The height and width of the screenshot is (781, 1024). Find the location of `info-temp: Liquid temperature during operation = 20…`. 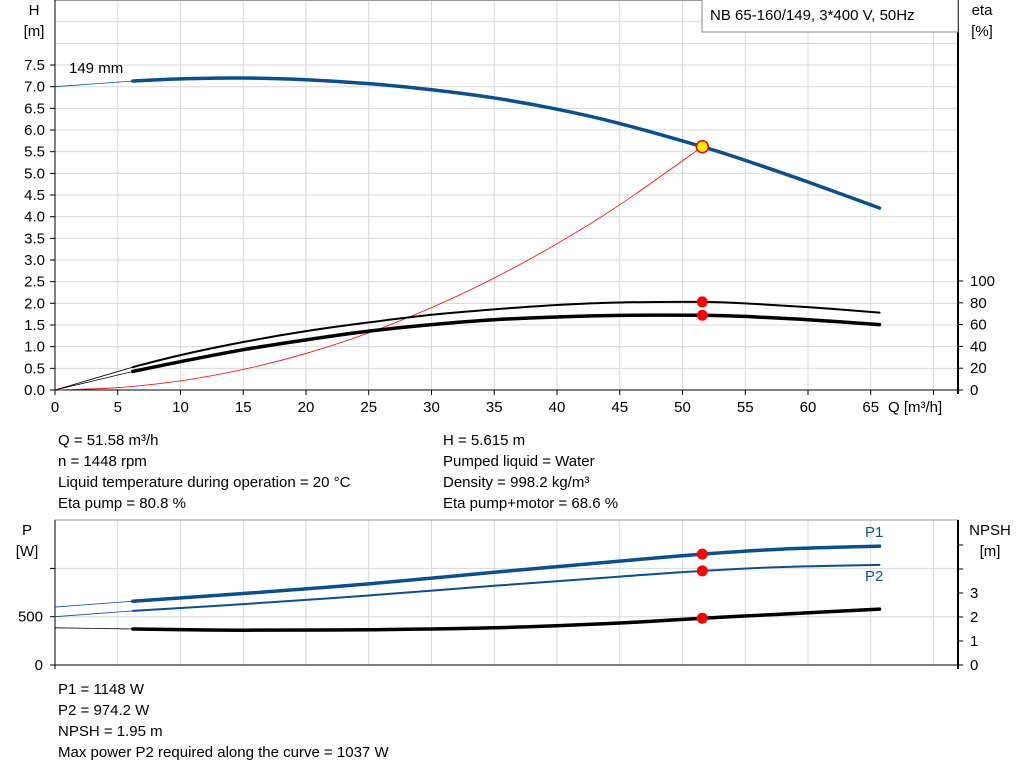

info-temp: Liquid temperature during operation = 20… is located at coordinates (204, 482).